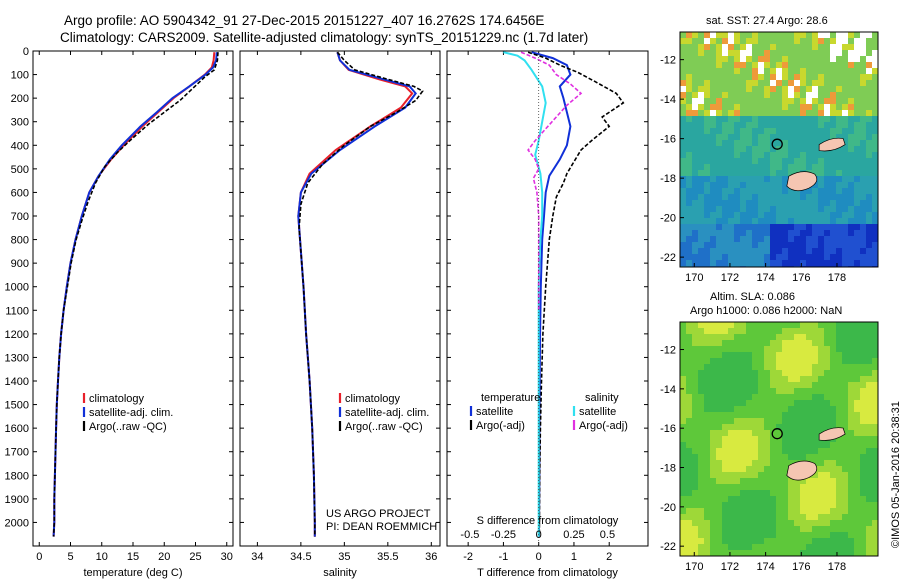 This screenshot has height=580, width=900. Describe the element at coordinates (602, 398) in the screenshot. I see `difference-legend-title-sal: salinity` at that location.